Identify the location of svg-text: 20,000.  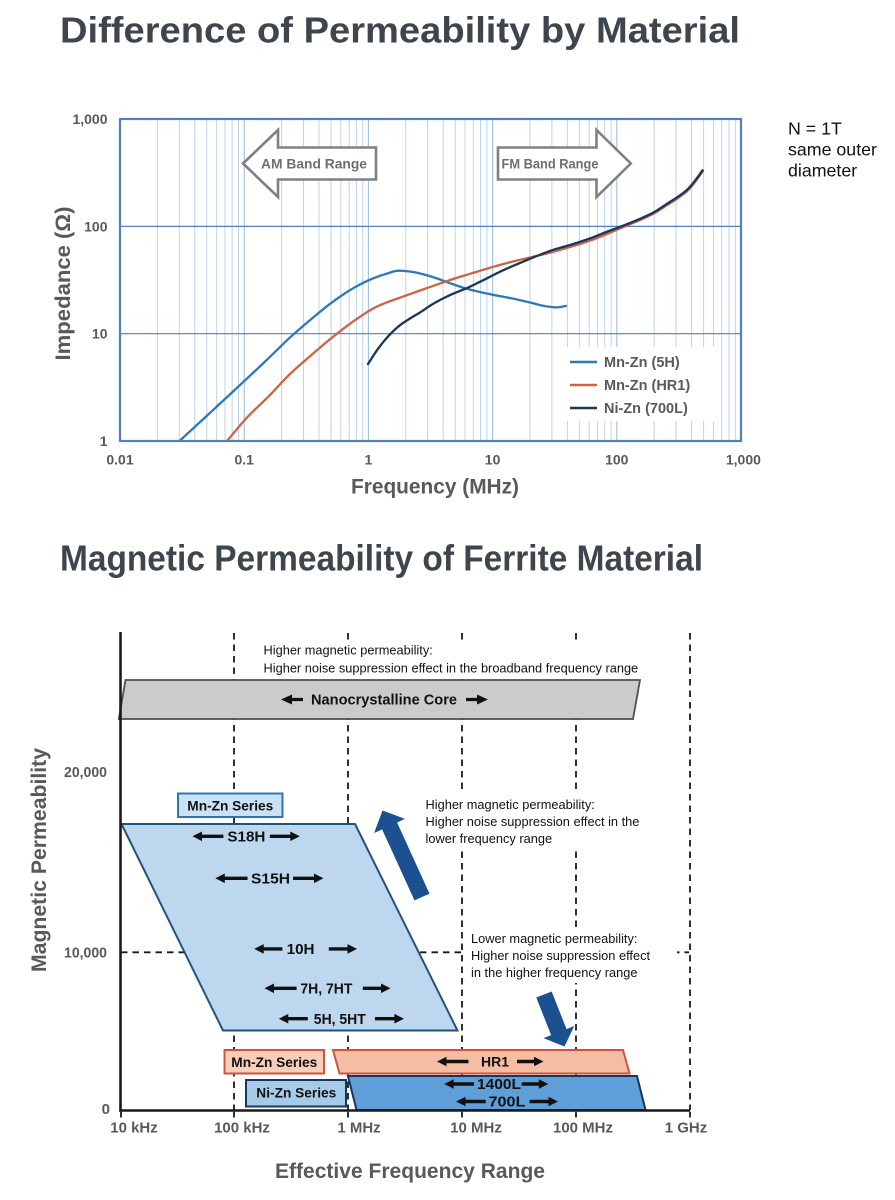
(85, 772).